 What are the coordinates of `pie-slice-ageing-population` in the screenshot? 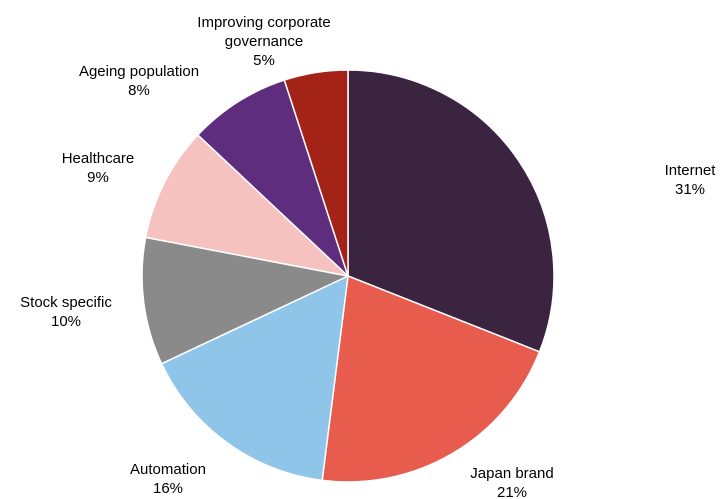 It's located at (273, 178).